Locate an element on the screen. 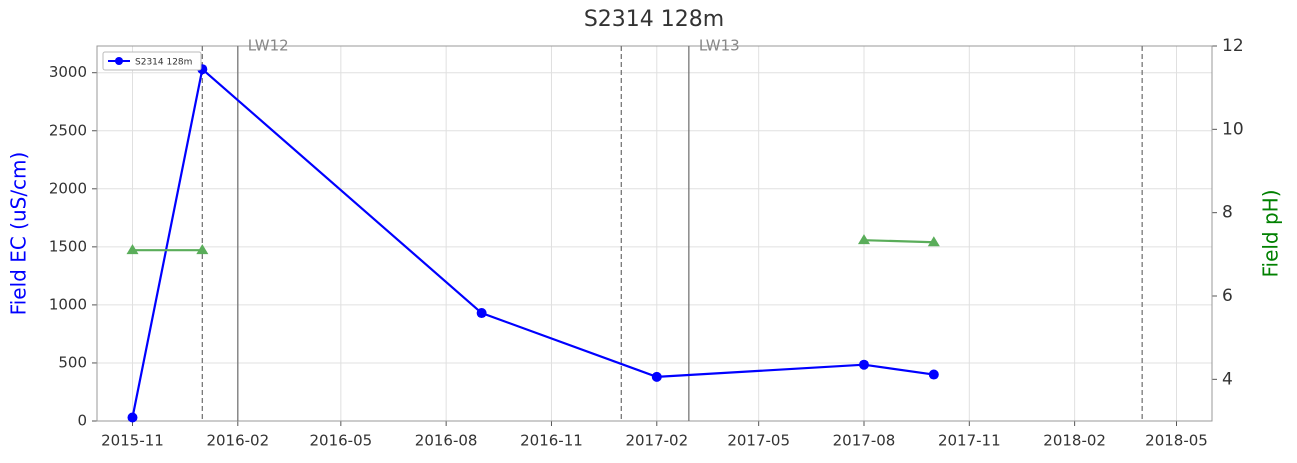  x-tick-label: 2016-02 is located at coordinates (237, 441).